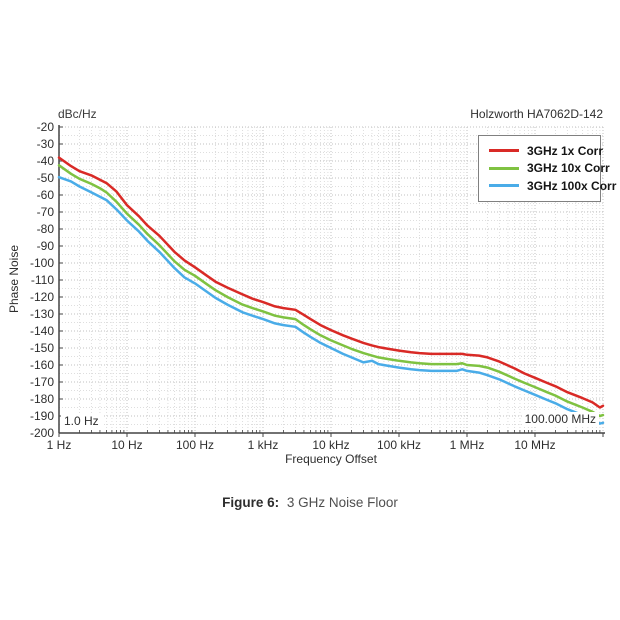  Describe the element at coordinates (41, 297) in the screenshot. I see `y-tick-label: -120` at that location.